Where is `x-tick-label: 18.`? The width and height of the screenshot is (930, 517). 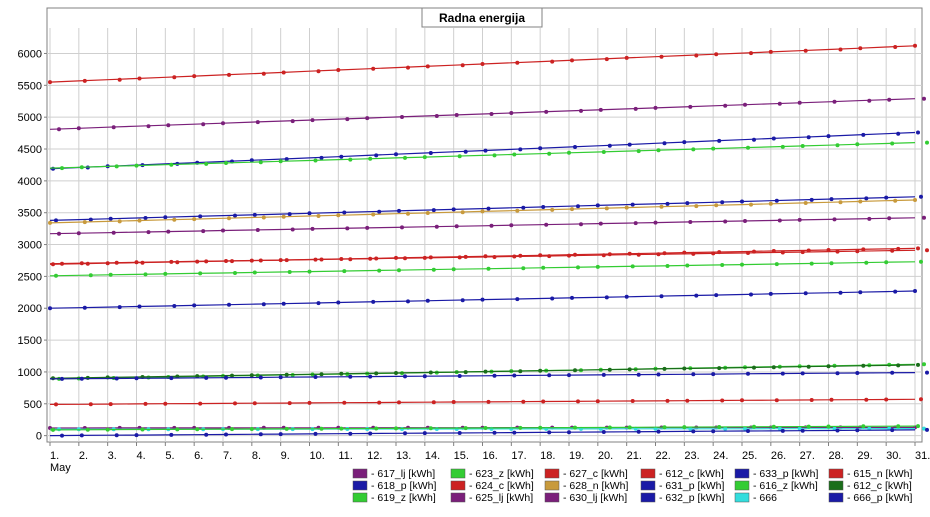
x-tick-label: 18. is located at coordinates (547, 456).